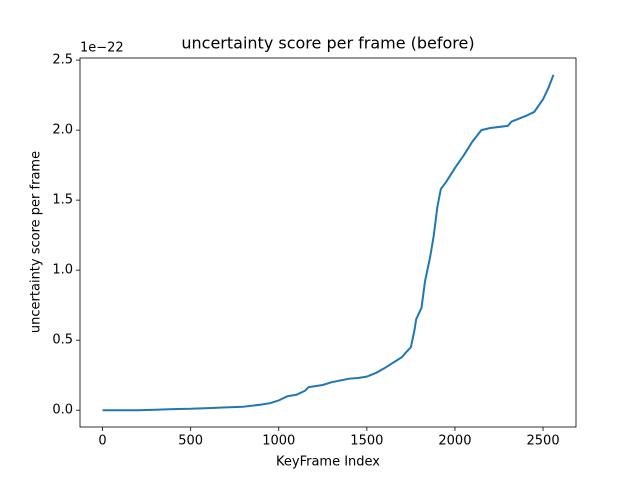  I want to click on x-tick-label: 1000, so click(278, 441).